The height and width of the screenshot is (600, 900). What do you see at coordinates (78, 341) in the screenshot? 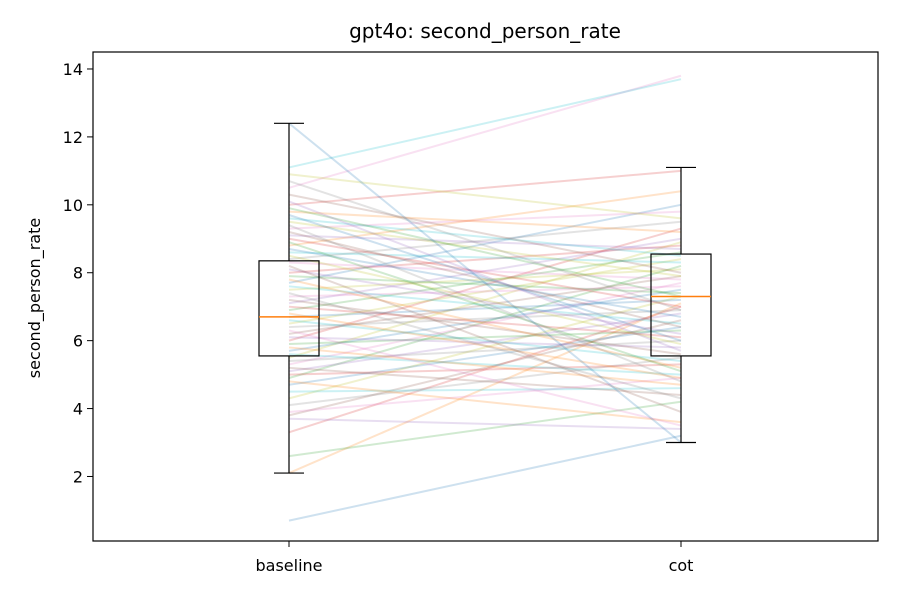
I see `y-tick-label: 6` at bounding box center [78, 341].